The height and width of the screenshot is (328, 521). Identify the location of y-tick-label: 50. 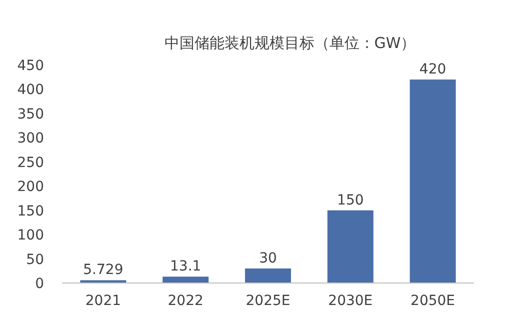
(35, 260).